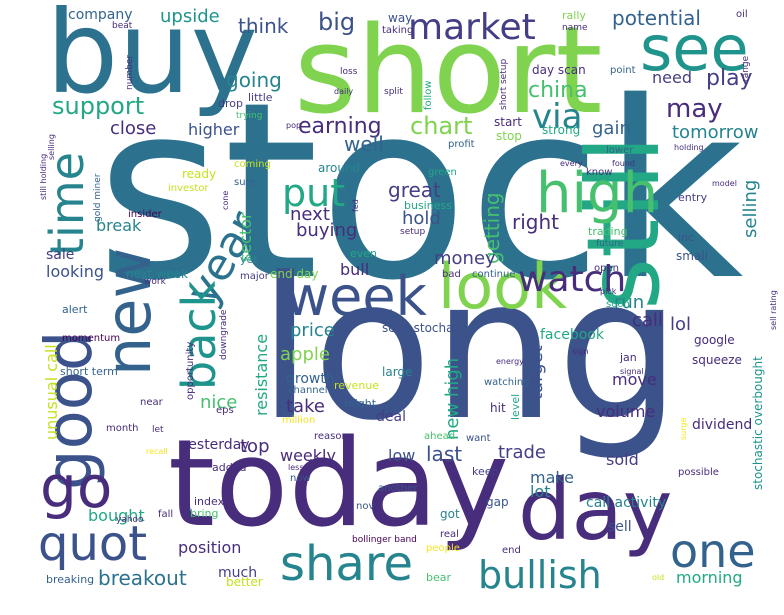  What do you see at coordinates (693, 197) in the screenshot?
I see `word-entry: entry` at bounding box center [693, 197].